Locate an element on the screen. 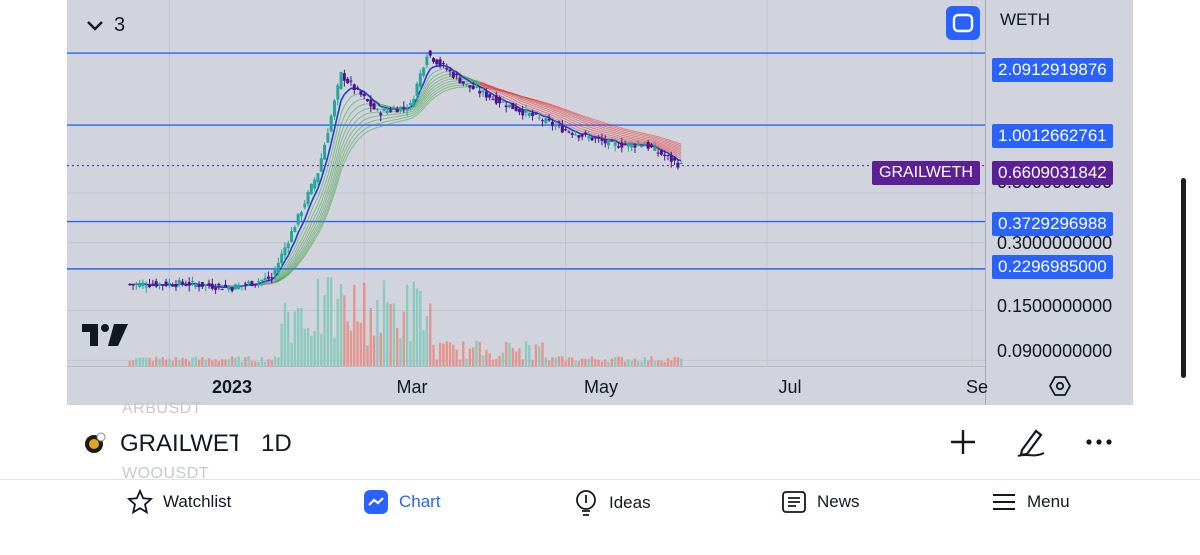 The width and height of the screenshot is (1200, 555). scrollbar is located at coordinates (1183, 278).